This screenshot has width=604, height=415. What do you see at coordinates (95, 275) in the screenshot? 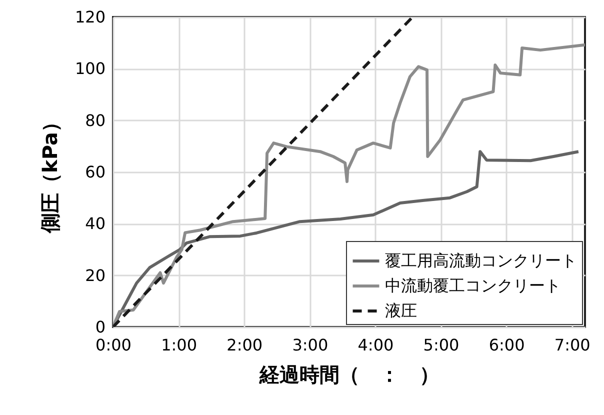
I see `y-tick-label: 20` at bounding box center [95, 275].